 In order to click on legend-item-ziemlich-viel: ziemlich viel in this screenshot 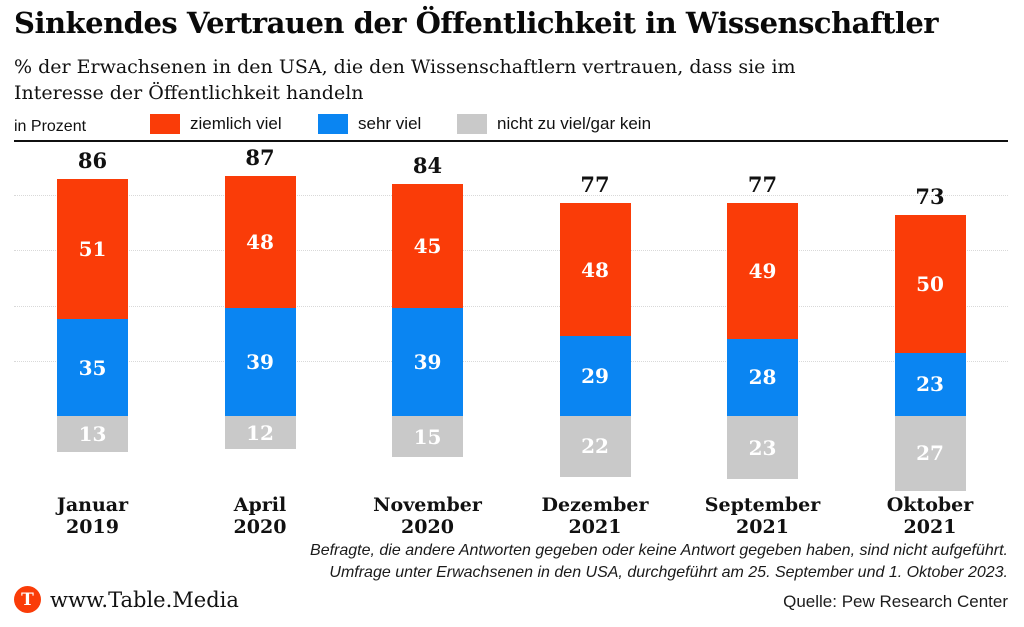, I will do `click(216, 124)`.